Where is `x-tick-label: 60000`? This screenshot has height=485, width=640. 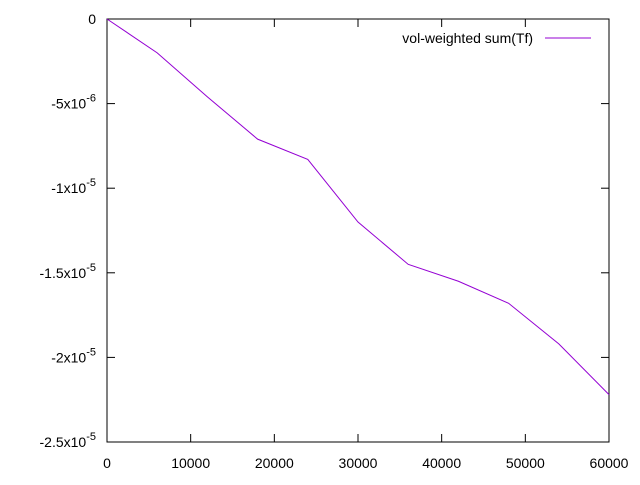 x-tick-label: 60000 is located at coordinates (609, 463).